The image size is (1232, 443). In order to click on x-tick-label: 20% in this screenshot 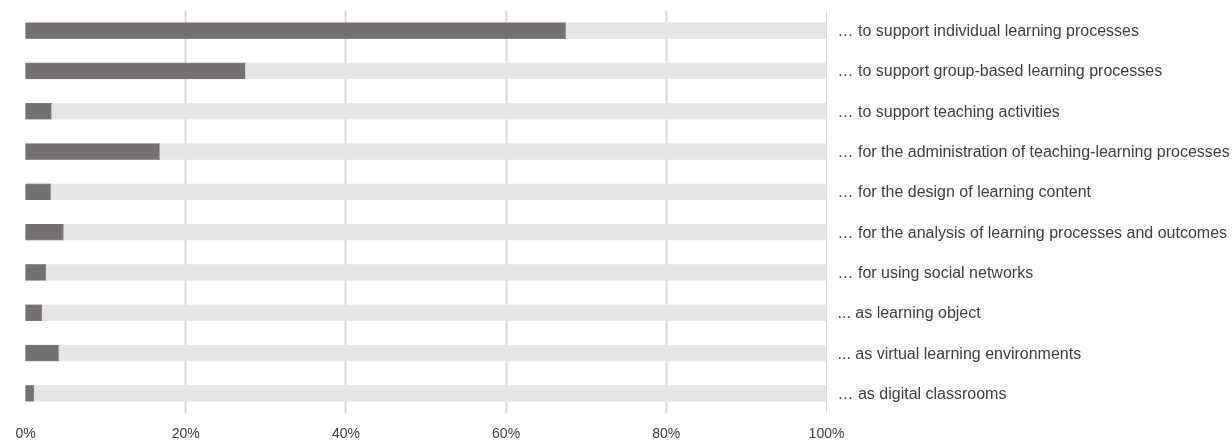, I will do `click(185, 432)`.